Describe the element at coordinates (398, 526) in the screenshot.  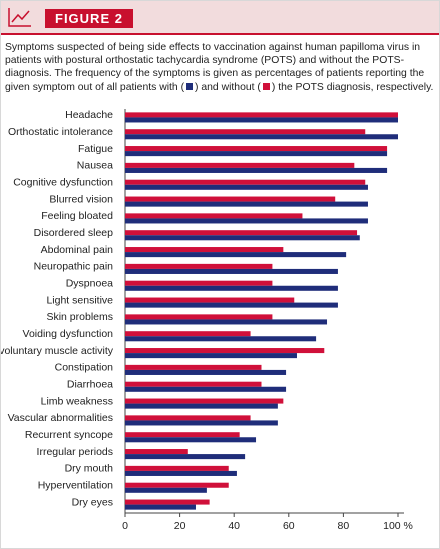
I see `x-tick-label: 100 %` at that location.